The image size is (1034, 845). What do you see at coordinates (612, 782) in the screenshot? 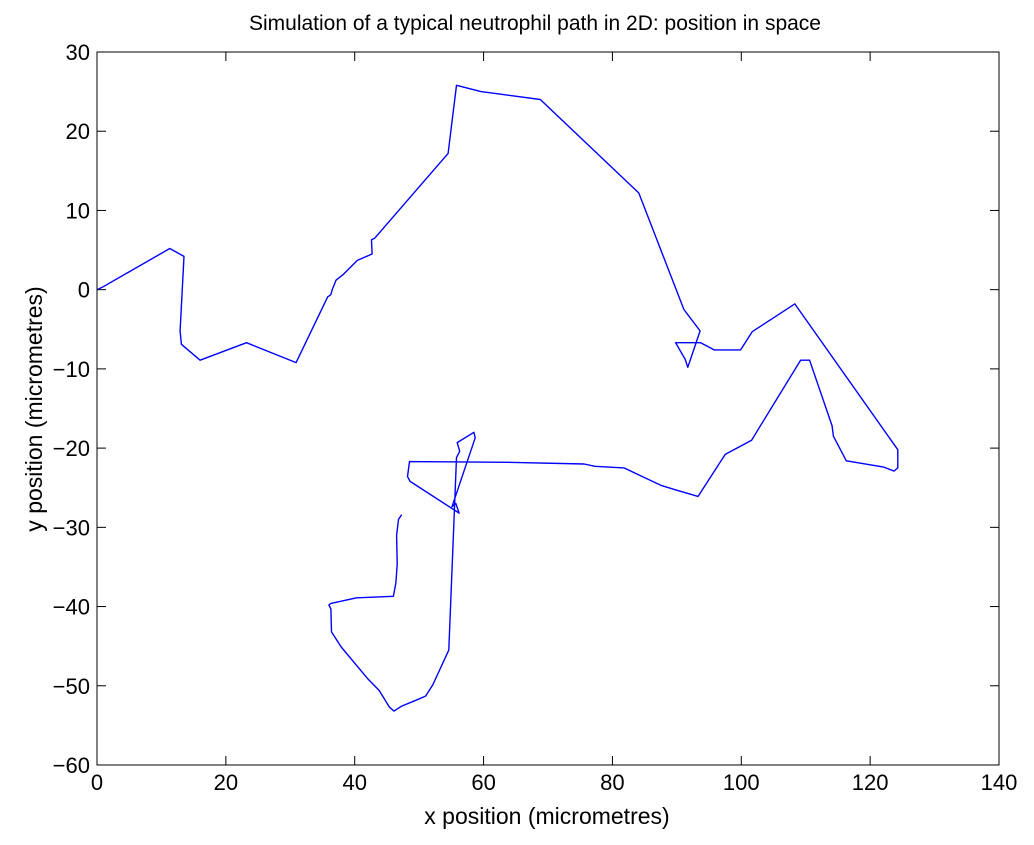
I see `x-tick-label: 80` at bounding box center [612, 782].